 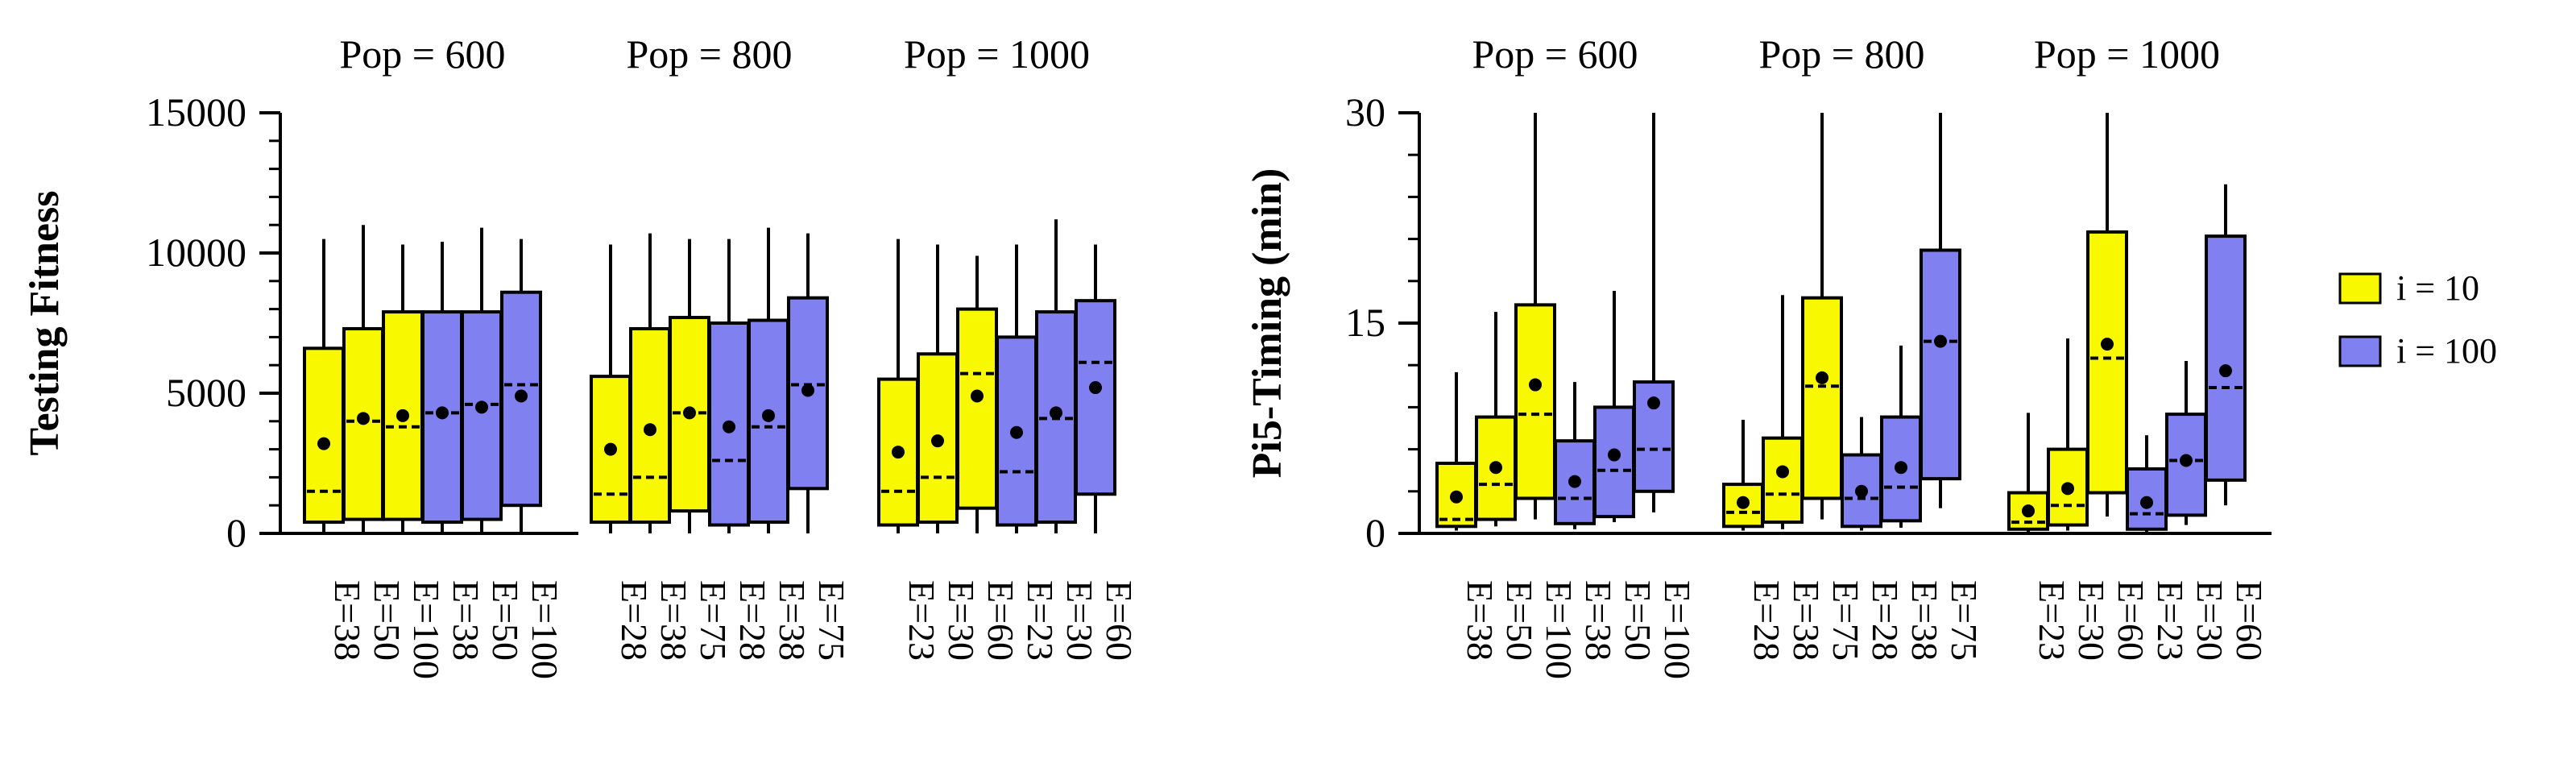 I want to click on y-tick-label: 5000, so click(x=206, y=392).